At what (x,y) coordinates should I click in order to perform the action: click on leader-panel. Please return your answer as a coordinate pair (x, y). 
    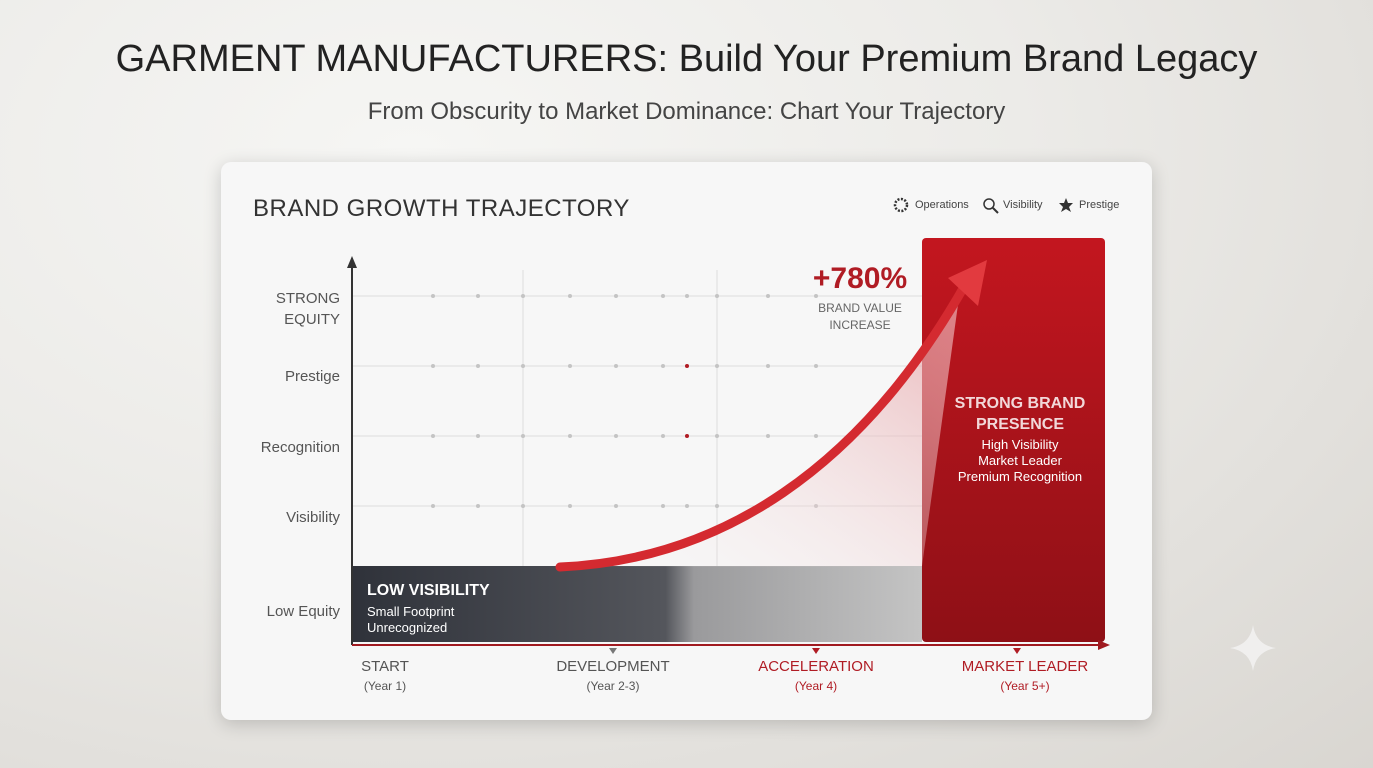
    Looking at the image, I should click on (1013, 440).